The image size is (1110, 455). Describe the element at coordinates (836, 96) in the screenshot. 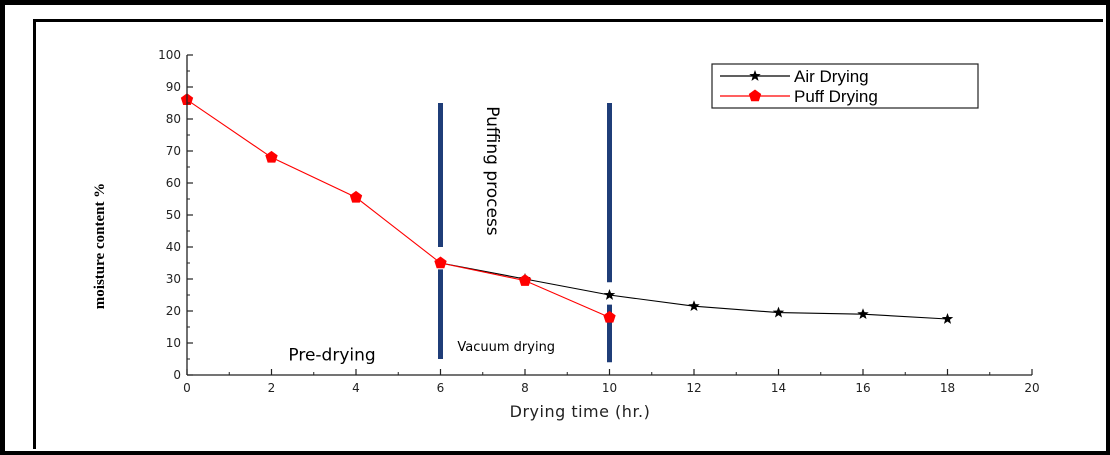

I see `legend-entry: Puff Drying` at that location.